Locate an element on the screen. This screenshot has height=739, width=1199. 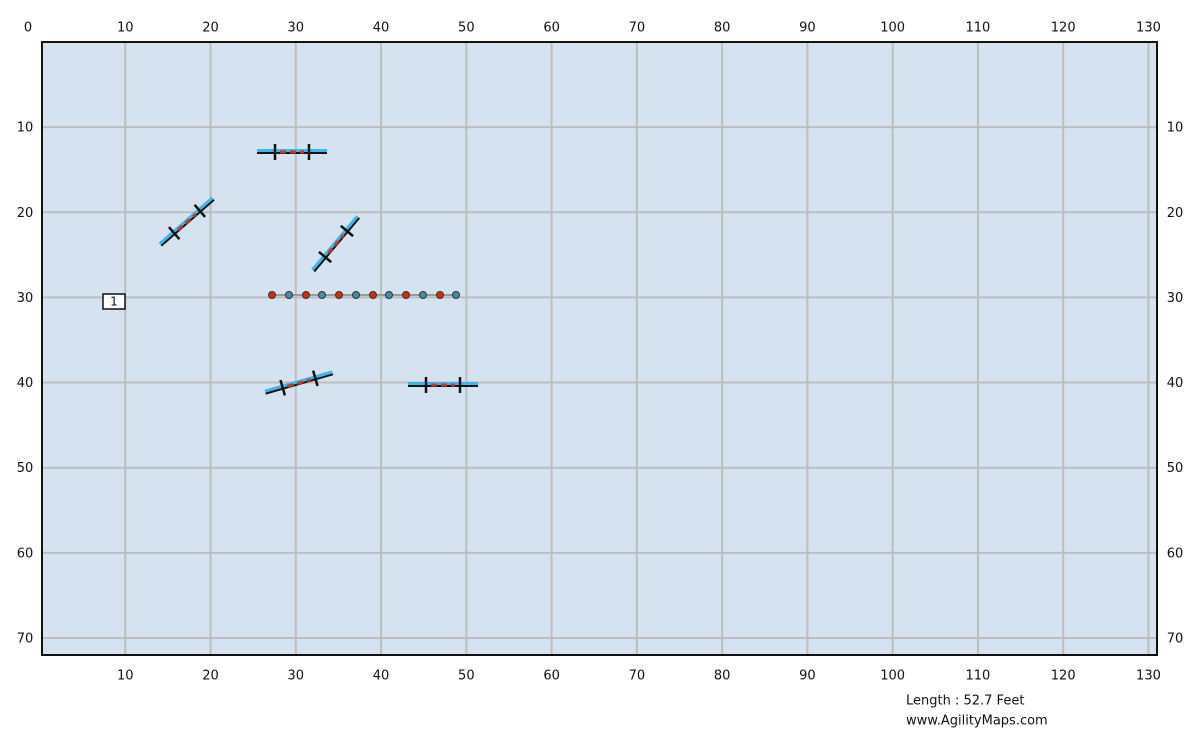
x-tick-label: 0 is located at coordinates (28, 28).